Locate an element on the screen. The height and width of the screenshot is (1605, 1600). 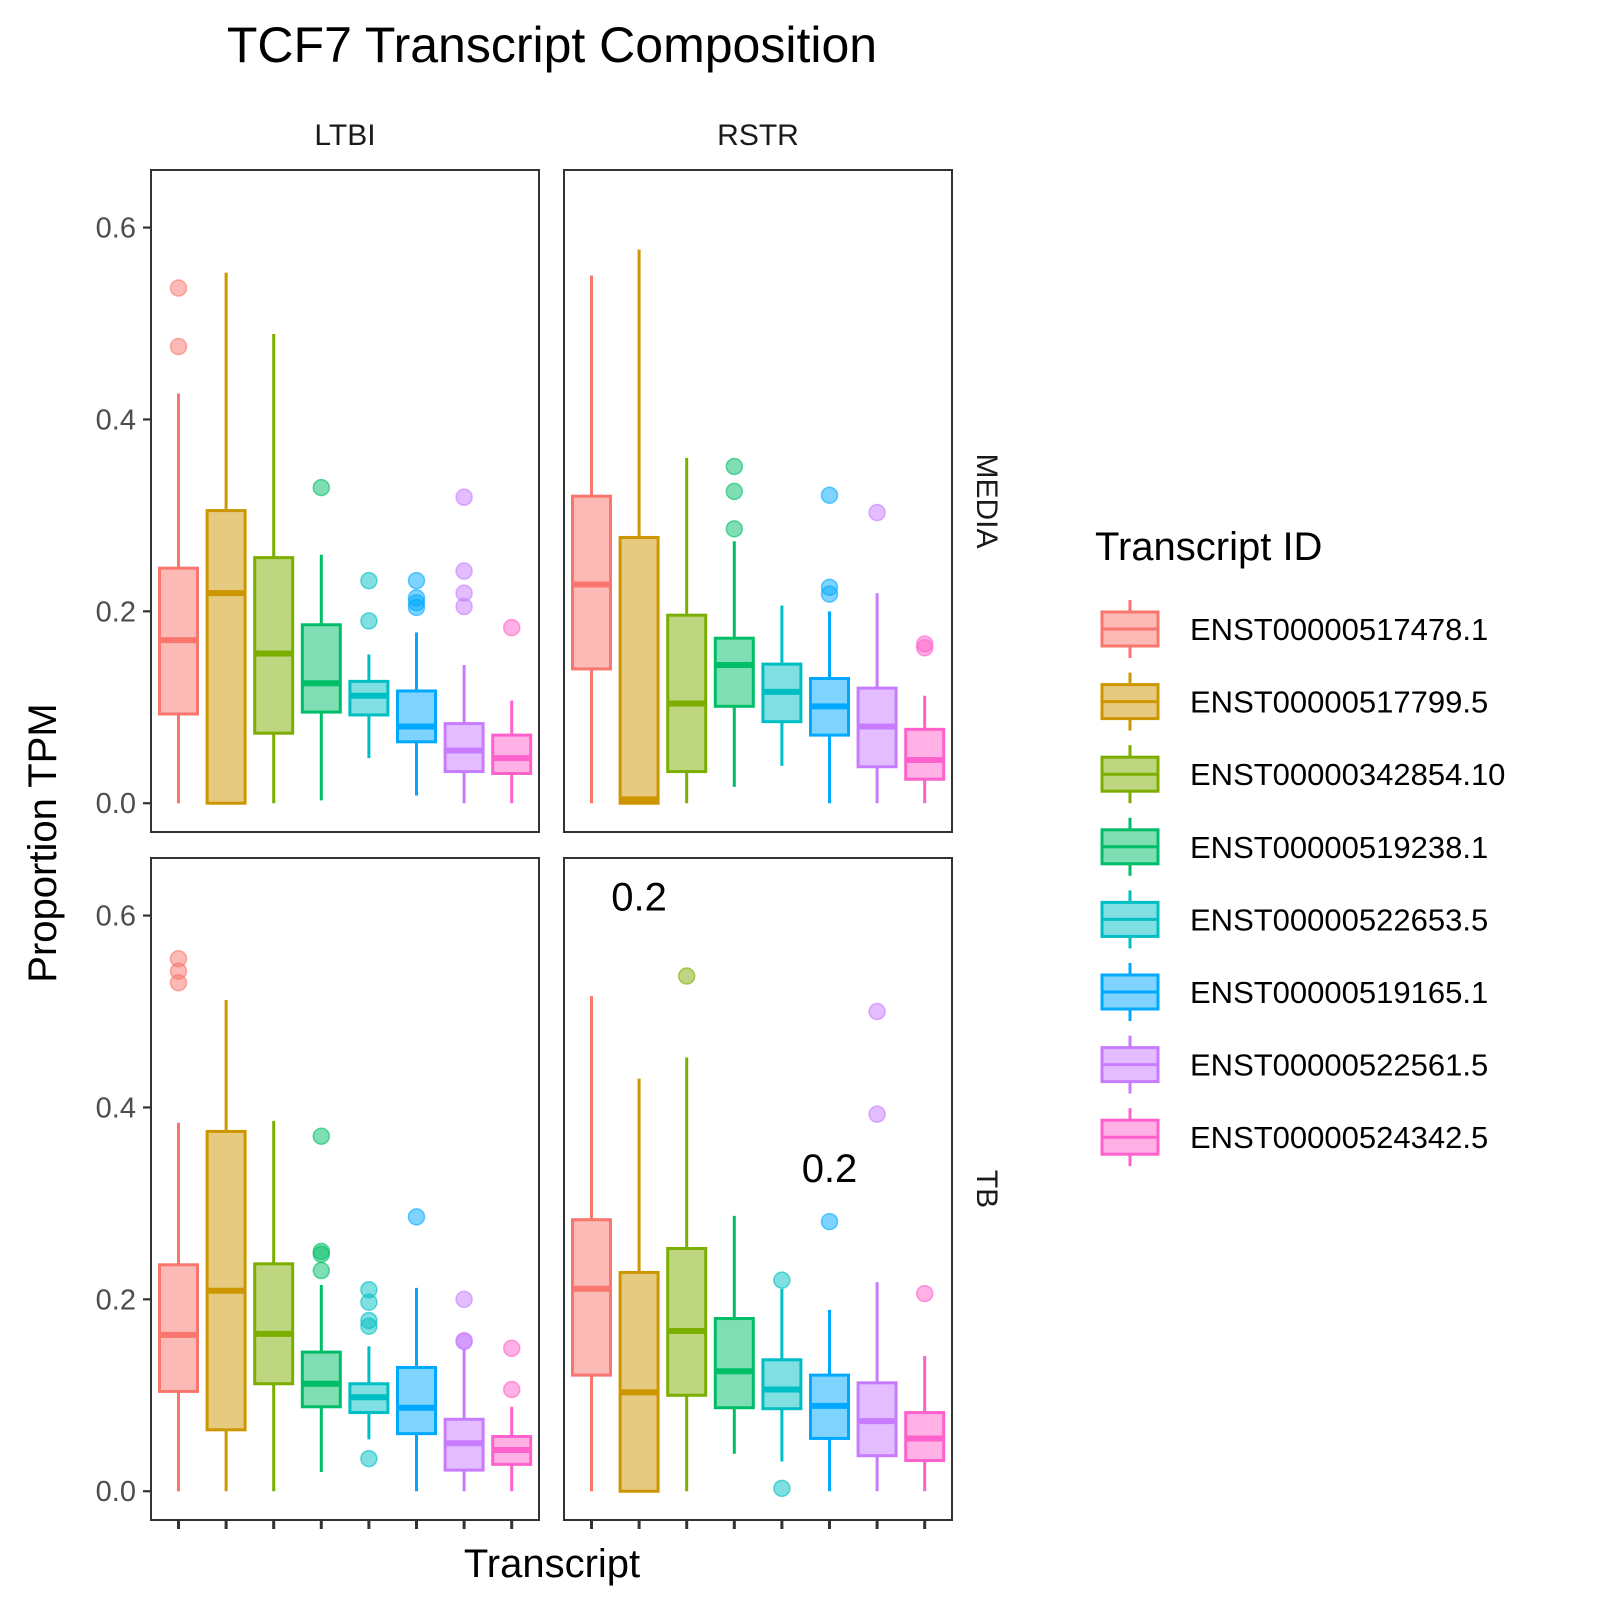
y-tick-label: 0.2 is located at coordinates (116, 612).